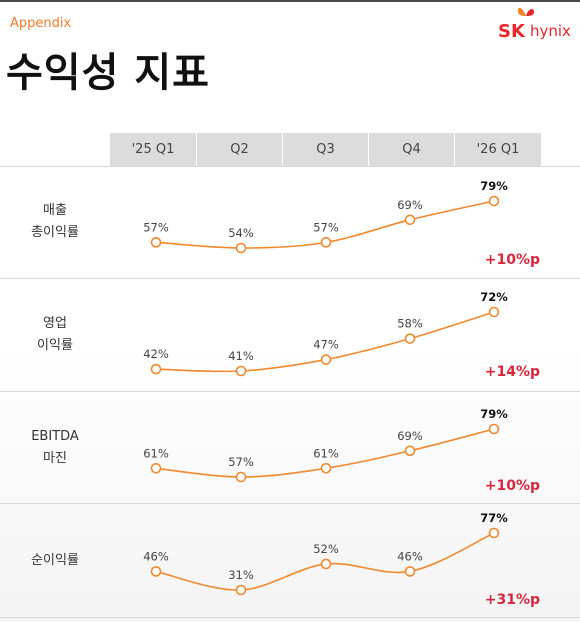 The height and width of the screenshot is (622, 580). What do you see at coordinates (494, 518) in the screenshot?
I see `data-label: 77%` at bounding box center [494, 518].